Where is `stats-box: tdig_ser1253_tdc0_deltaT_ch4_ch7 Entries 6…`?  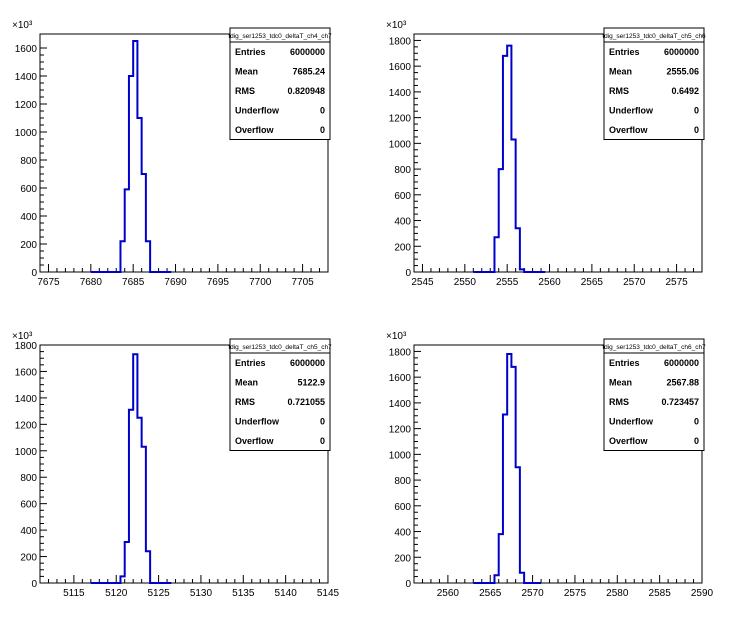 stats-box: tdig_ser1253_tdc0_deltaT_ch4_ch7 Entries 6… is located at coordinates (280, 83).